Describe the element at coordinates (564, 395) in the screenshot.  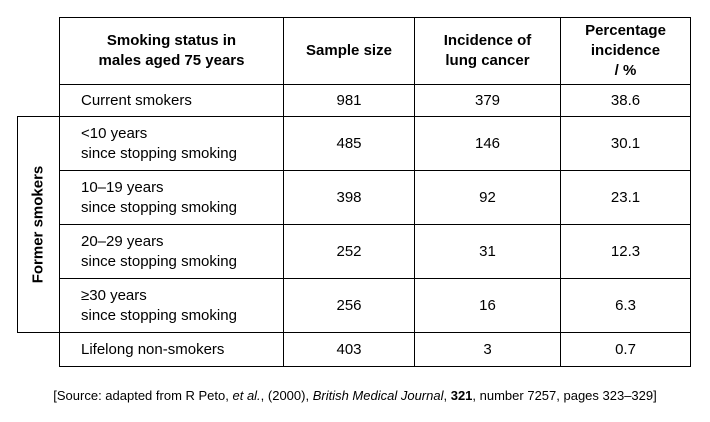
I see `source-suffix: , number 7257, pages 323–329]` at that location.